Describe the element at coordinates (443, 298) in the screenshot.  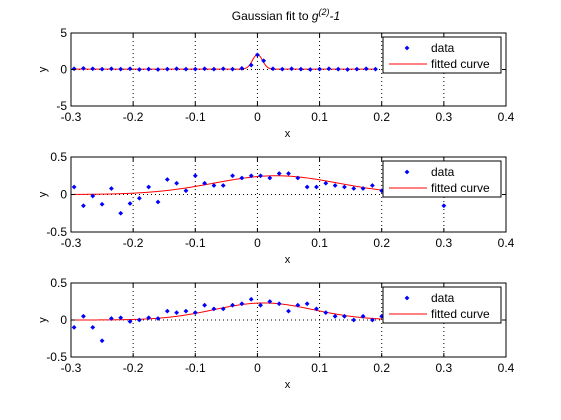
I see `legend-data-label: data` at that location.